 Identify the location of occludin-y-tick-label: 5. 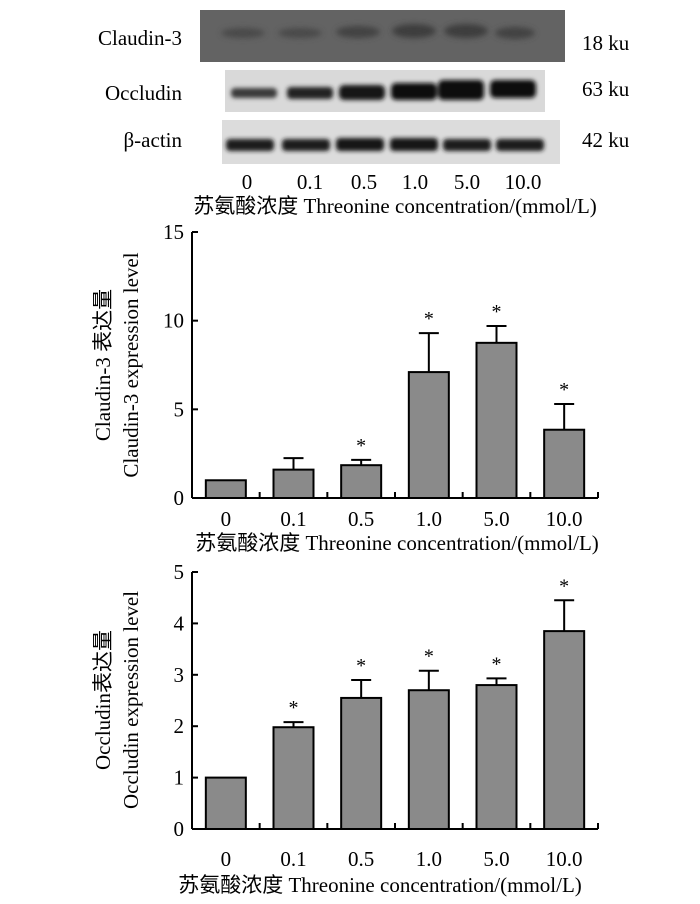
(179, 572).